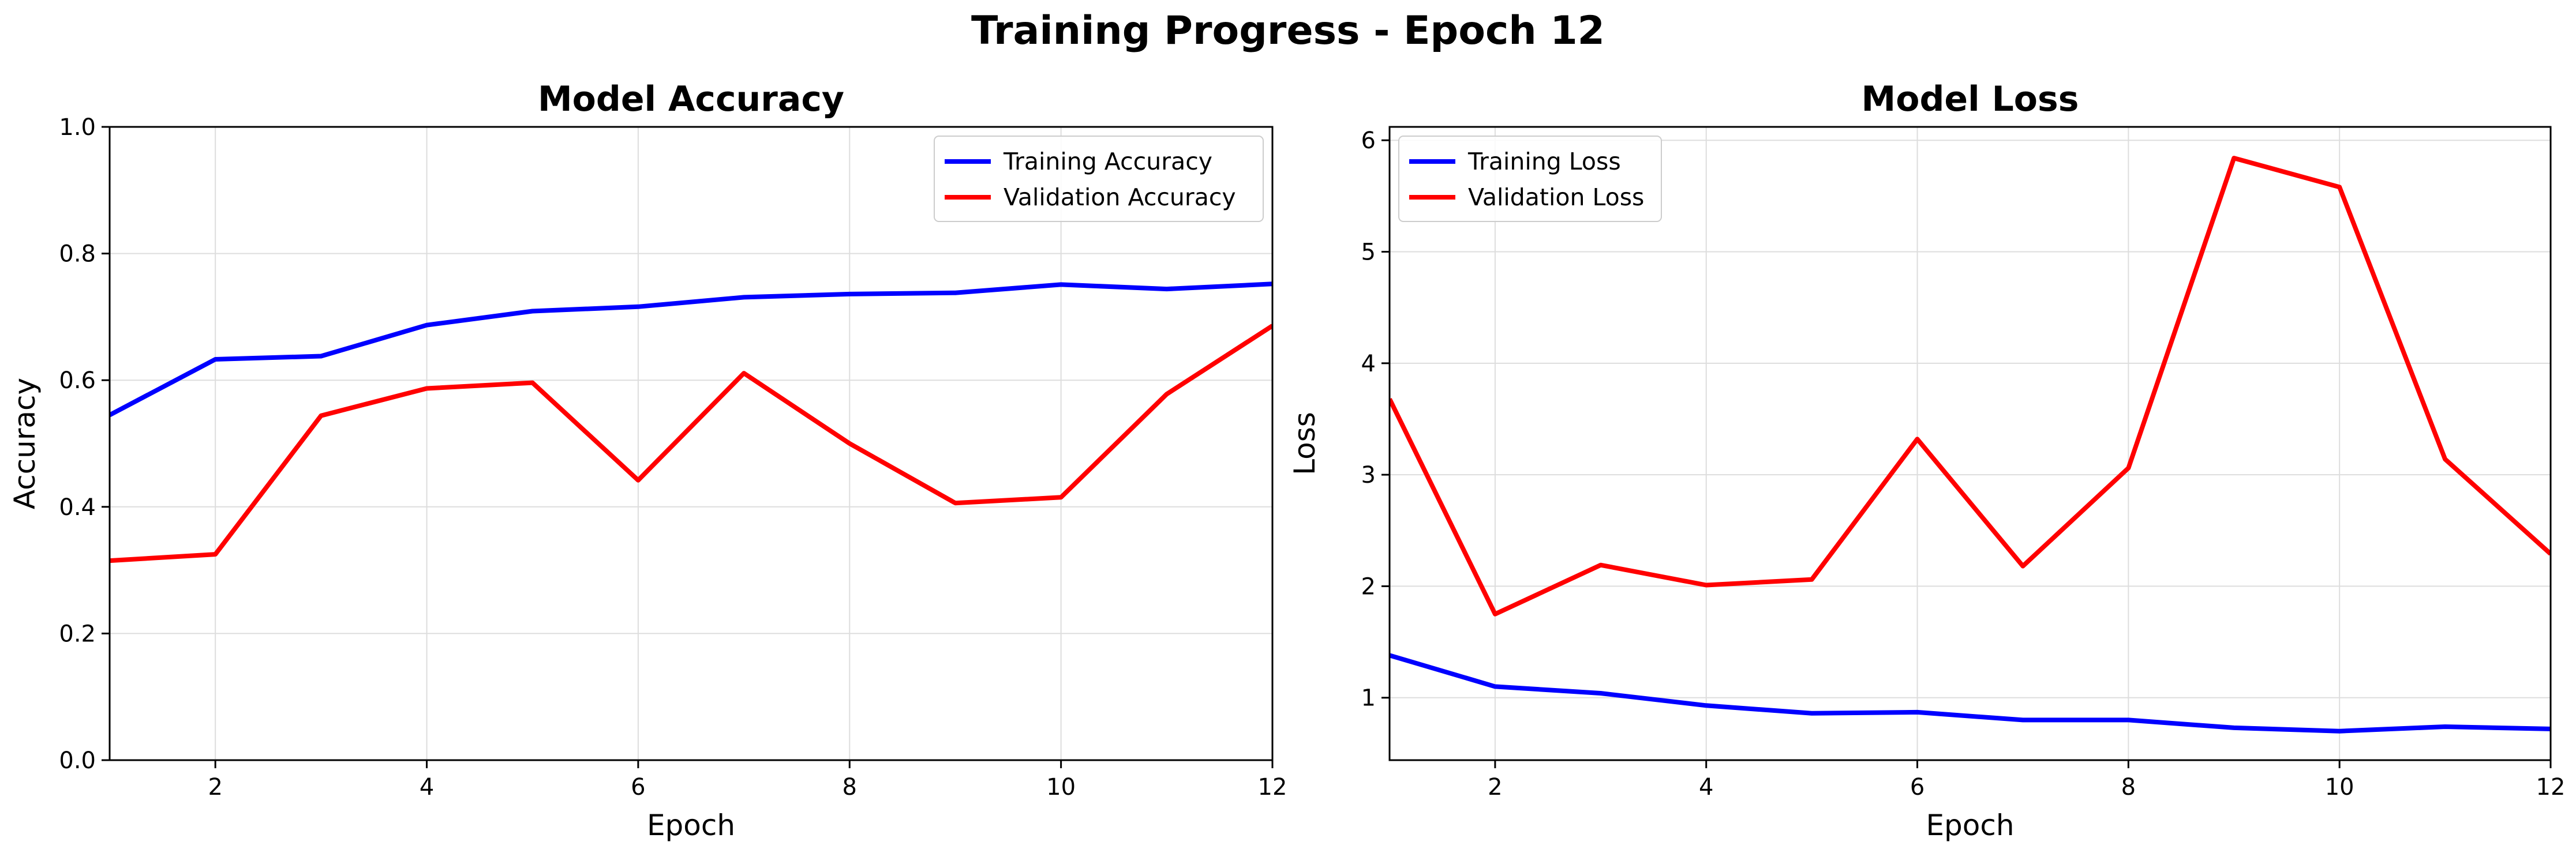  Describe the element at coordinates (1288, 31) in the screenshot. I see `figure-title: Training Progress - Epoch 12` at that location.